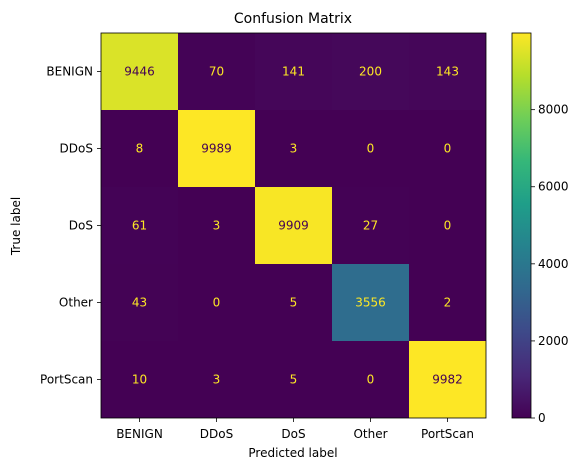 The width and height of the screenshot is (586, 470). I want to click on cell-value-label: 9982, so click(447, 380).